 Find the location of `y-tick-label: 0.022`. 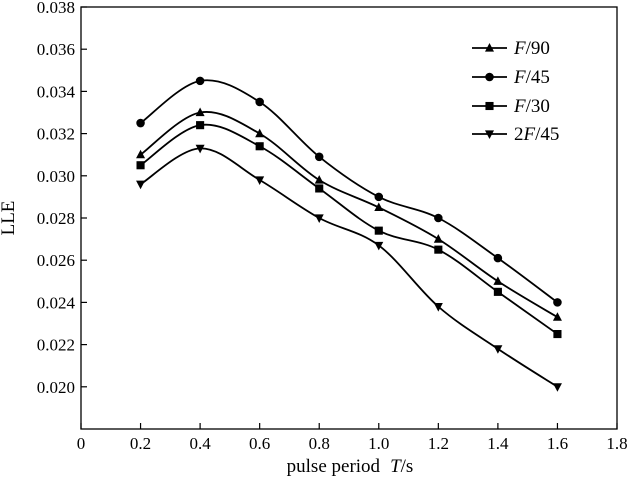

y-tick-label: 0.022 is located at coordinates (56, 345).